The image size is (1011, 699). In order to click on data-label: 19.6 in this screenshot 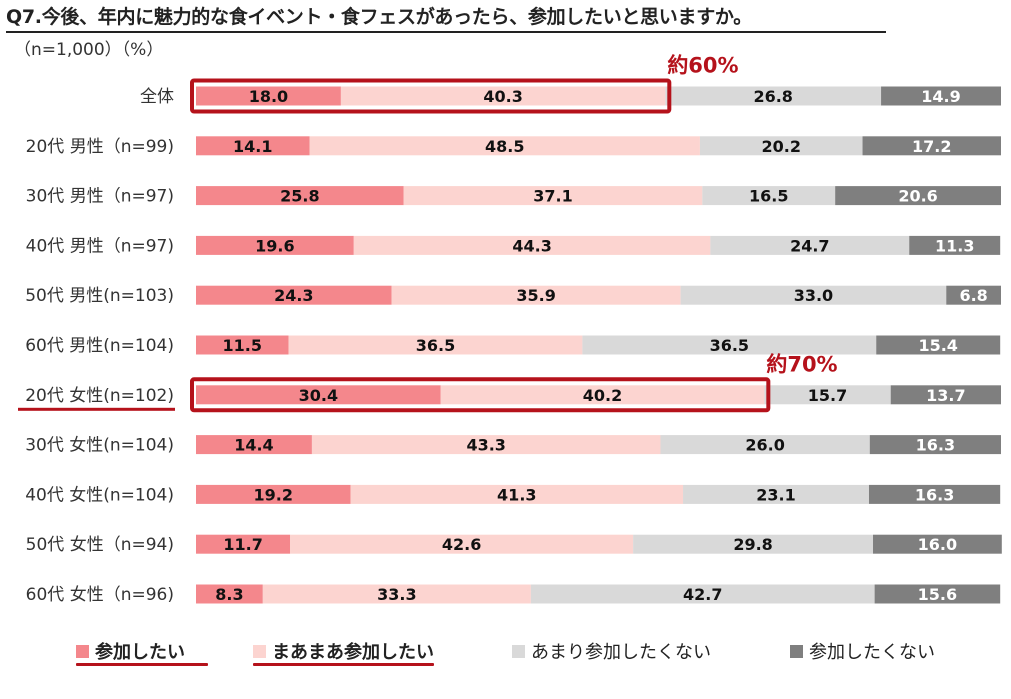, I will do `click(274, 245)`.